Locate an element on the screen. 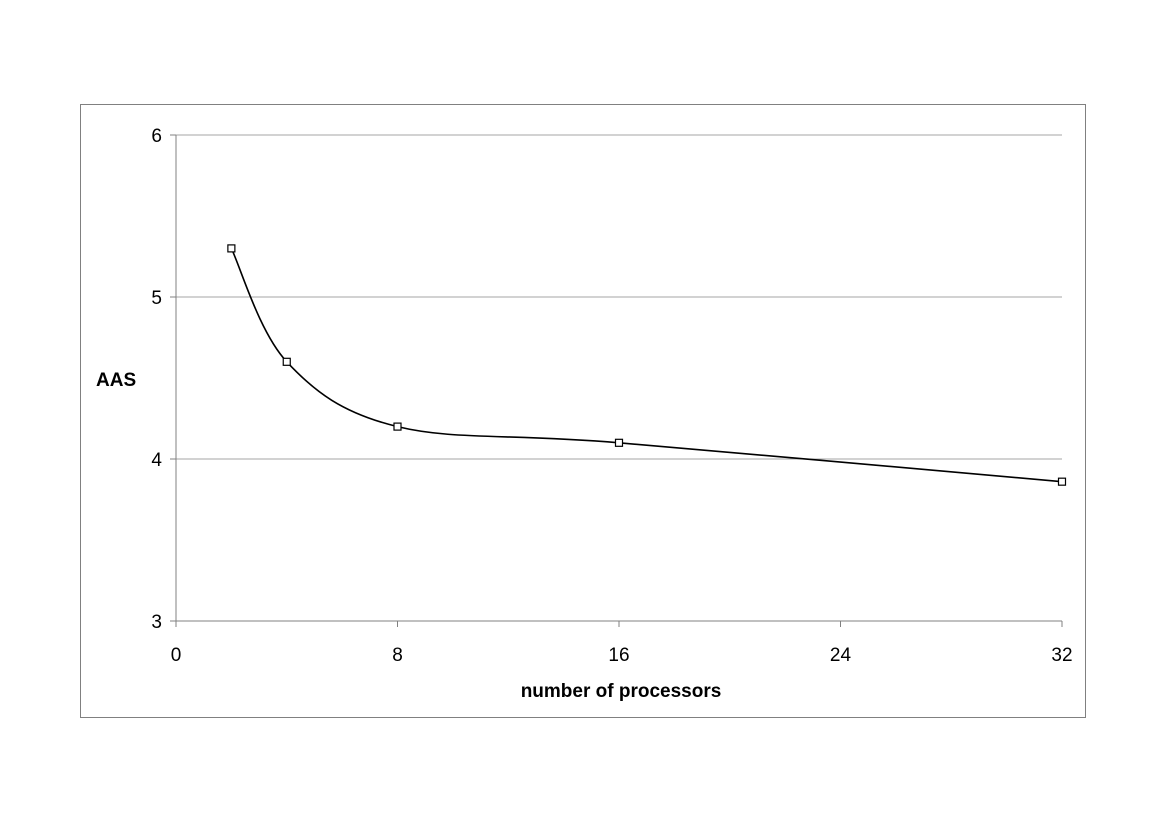 This screenshot has height=827, width=1170. x-tick-label: 24 is located at coordinates (841, 655).